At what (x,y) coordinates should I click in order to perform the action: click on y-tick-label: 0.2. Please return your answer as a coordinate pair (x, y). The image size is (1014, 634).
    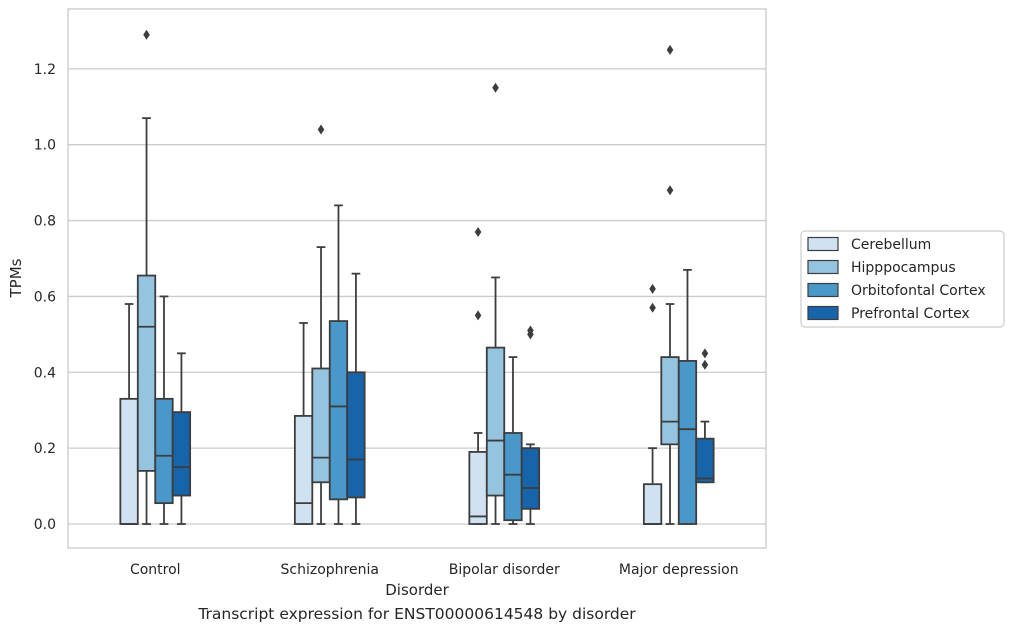
    Looking at the image, I should click on (45, 449).